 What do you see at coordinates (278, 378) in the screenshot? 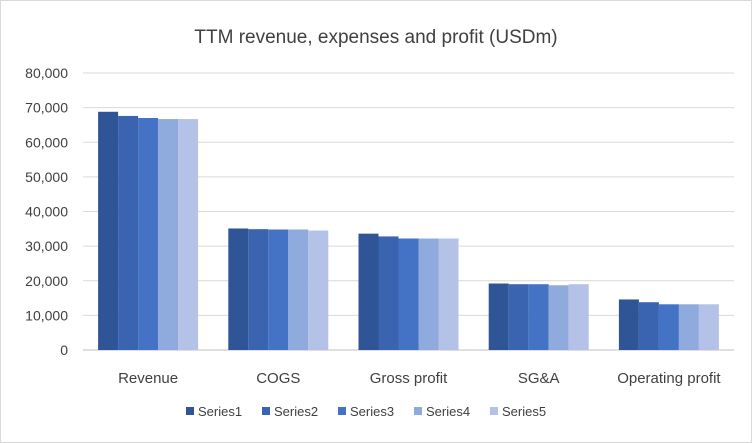
I see `x-category-label: COGS` at bounding box center [278, 378].